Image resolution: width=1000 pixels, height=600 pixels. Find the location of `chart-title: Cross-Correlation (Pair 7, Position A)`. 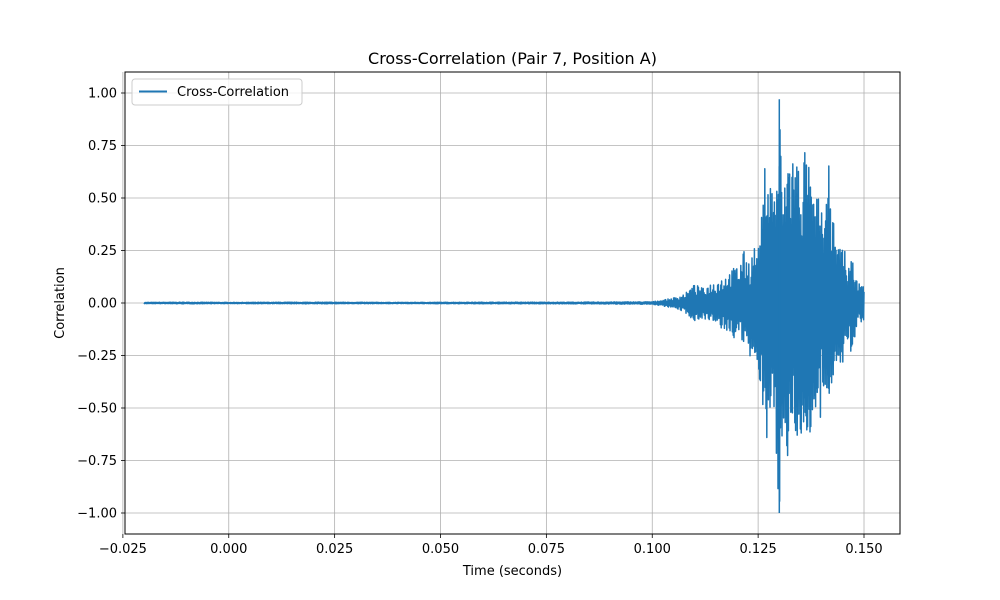

chart-title: Cross-Correlation (Pair 7, Position A) is located at coordinates (512, 58).